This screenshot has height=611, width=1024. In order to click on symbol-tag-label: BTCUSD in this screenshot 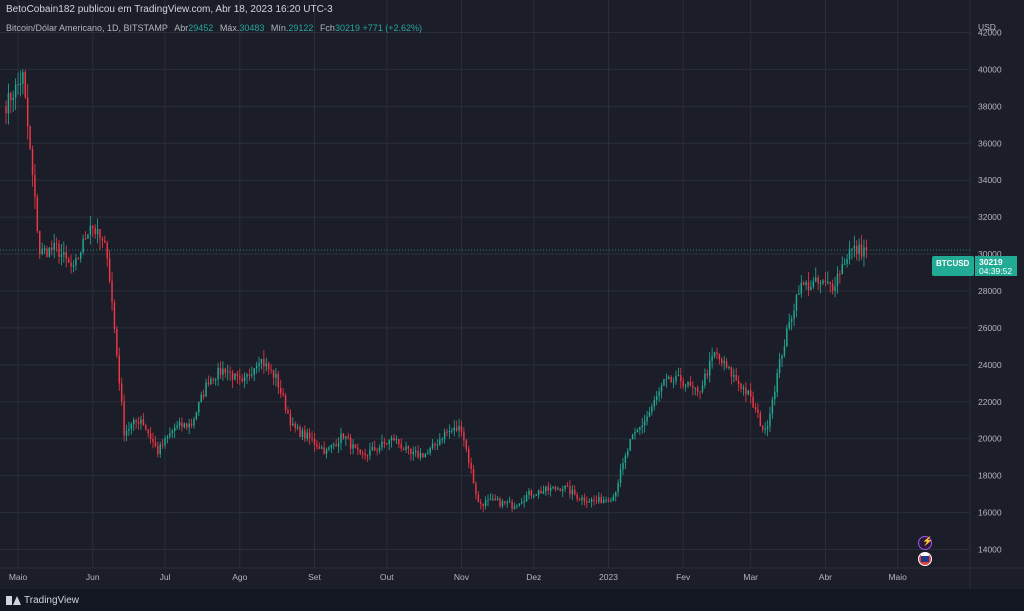, I will do `click(953, 263)`.